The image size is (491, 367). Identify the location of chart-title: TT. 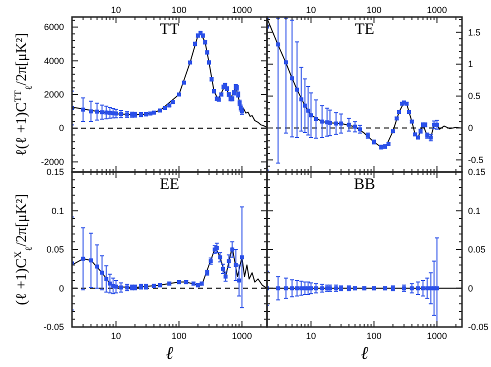
(170, 29).